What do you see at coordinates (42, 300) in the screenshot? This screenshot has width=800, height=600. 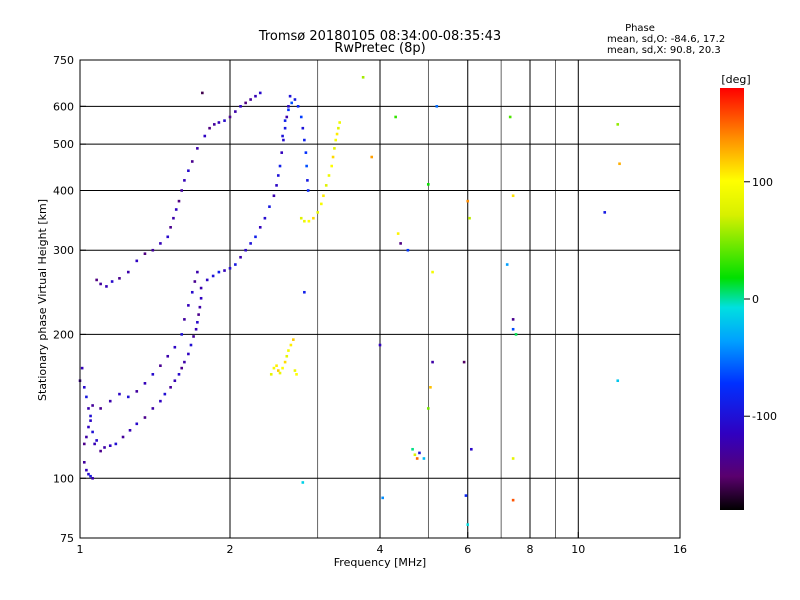 I see `y-axis-label: Stationary phase Virtual Height [km]` at bounding box center [42, 300].